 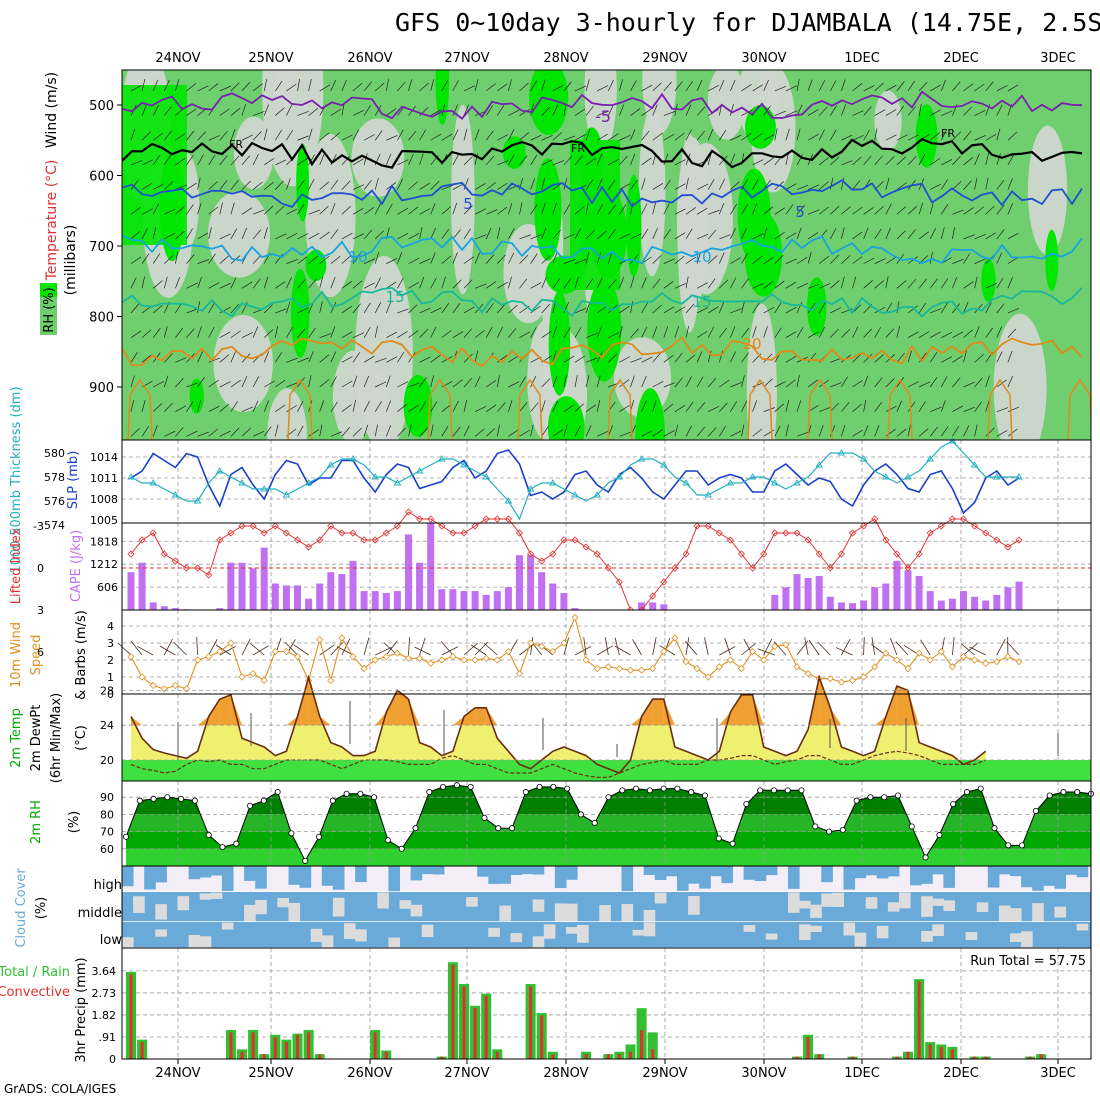 What do you see at coordinates (101, 318) in the screenshot?
I see `pressure-tick-label: 800` at bounding box center [101, 318].